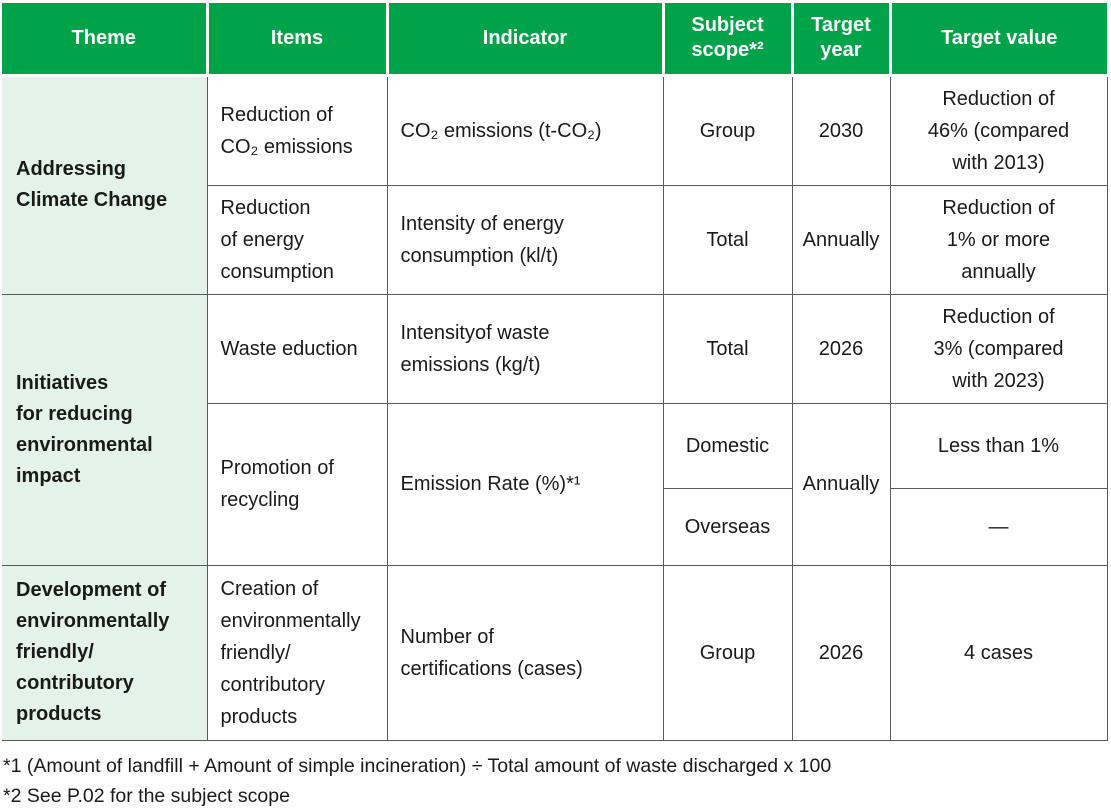  I want to click on header-indicator: Indicator, so click(526, 40).